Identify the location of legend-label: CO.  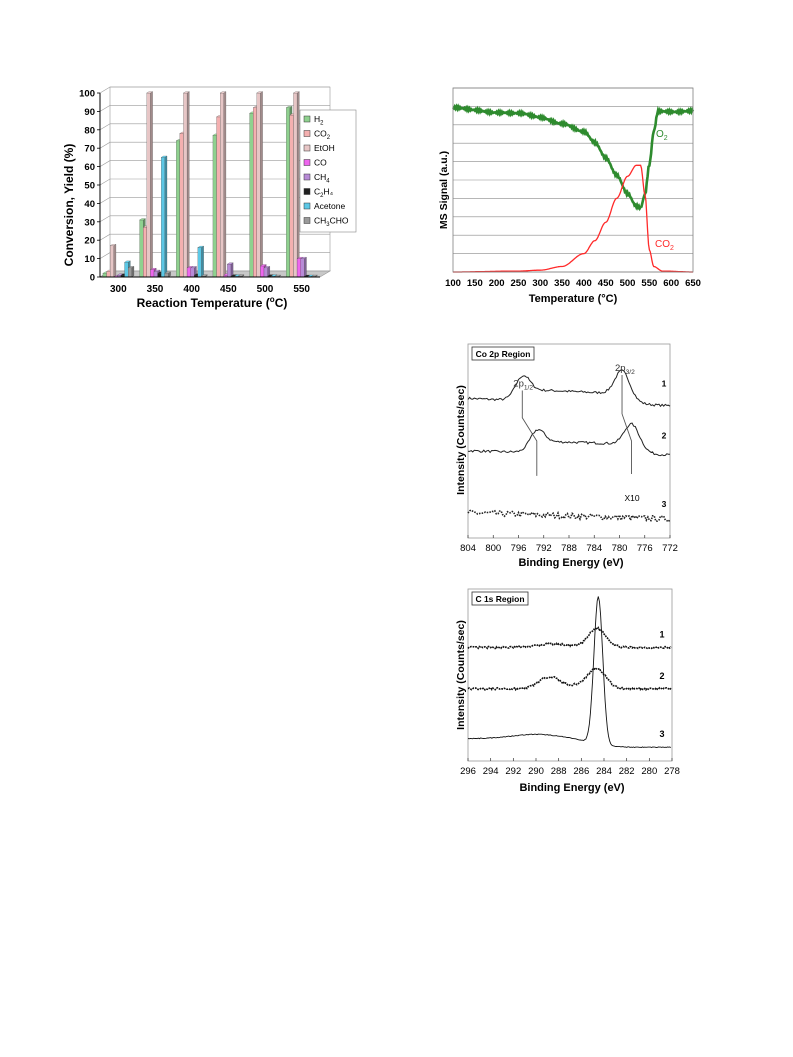
(320, 163).